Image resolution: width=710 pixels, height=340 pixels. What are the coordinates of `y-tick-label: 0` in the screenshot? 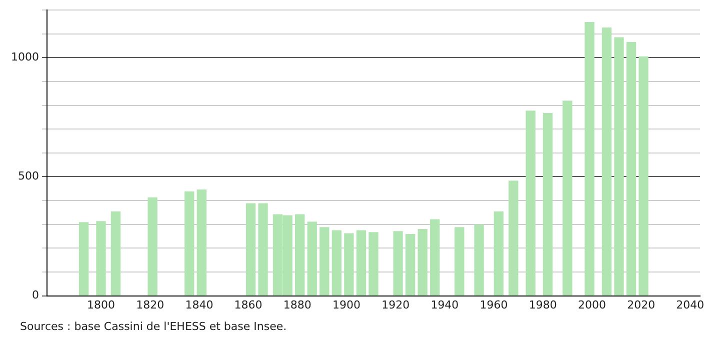 It's located at (35, 295).